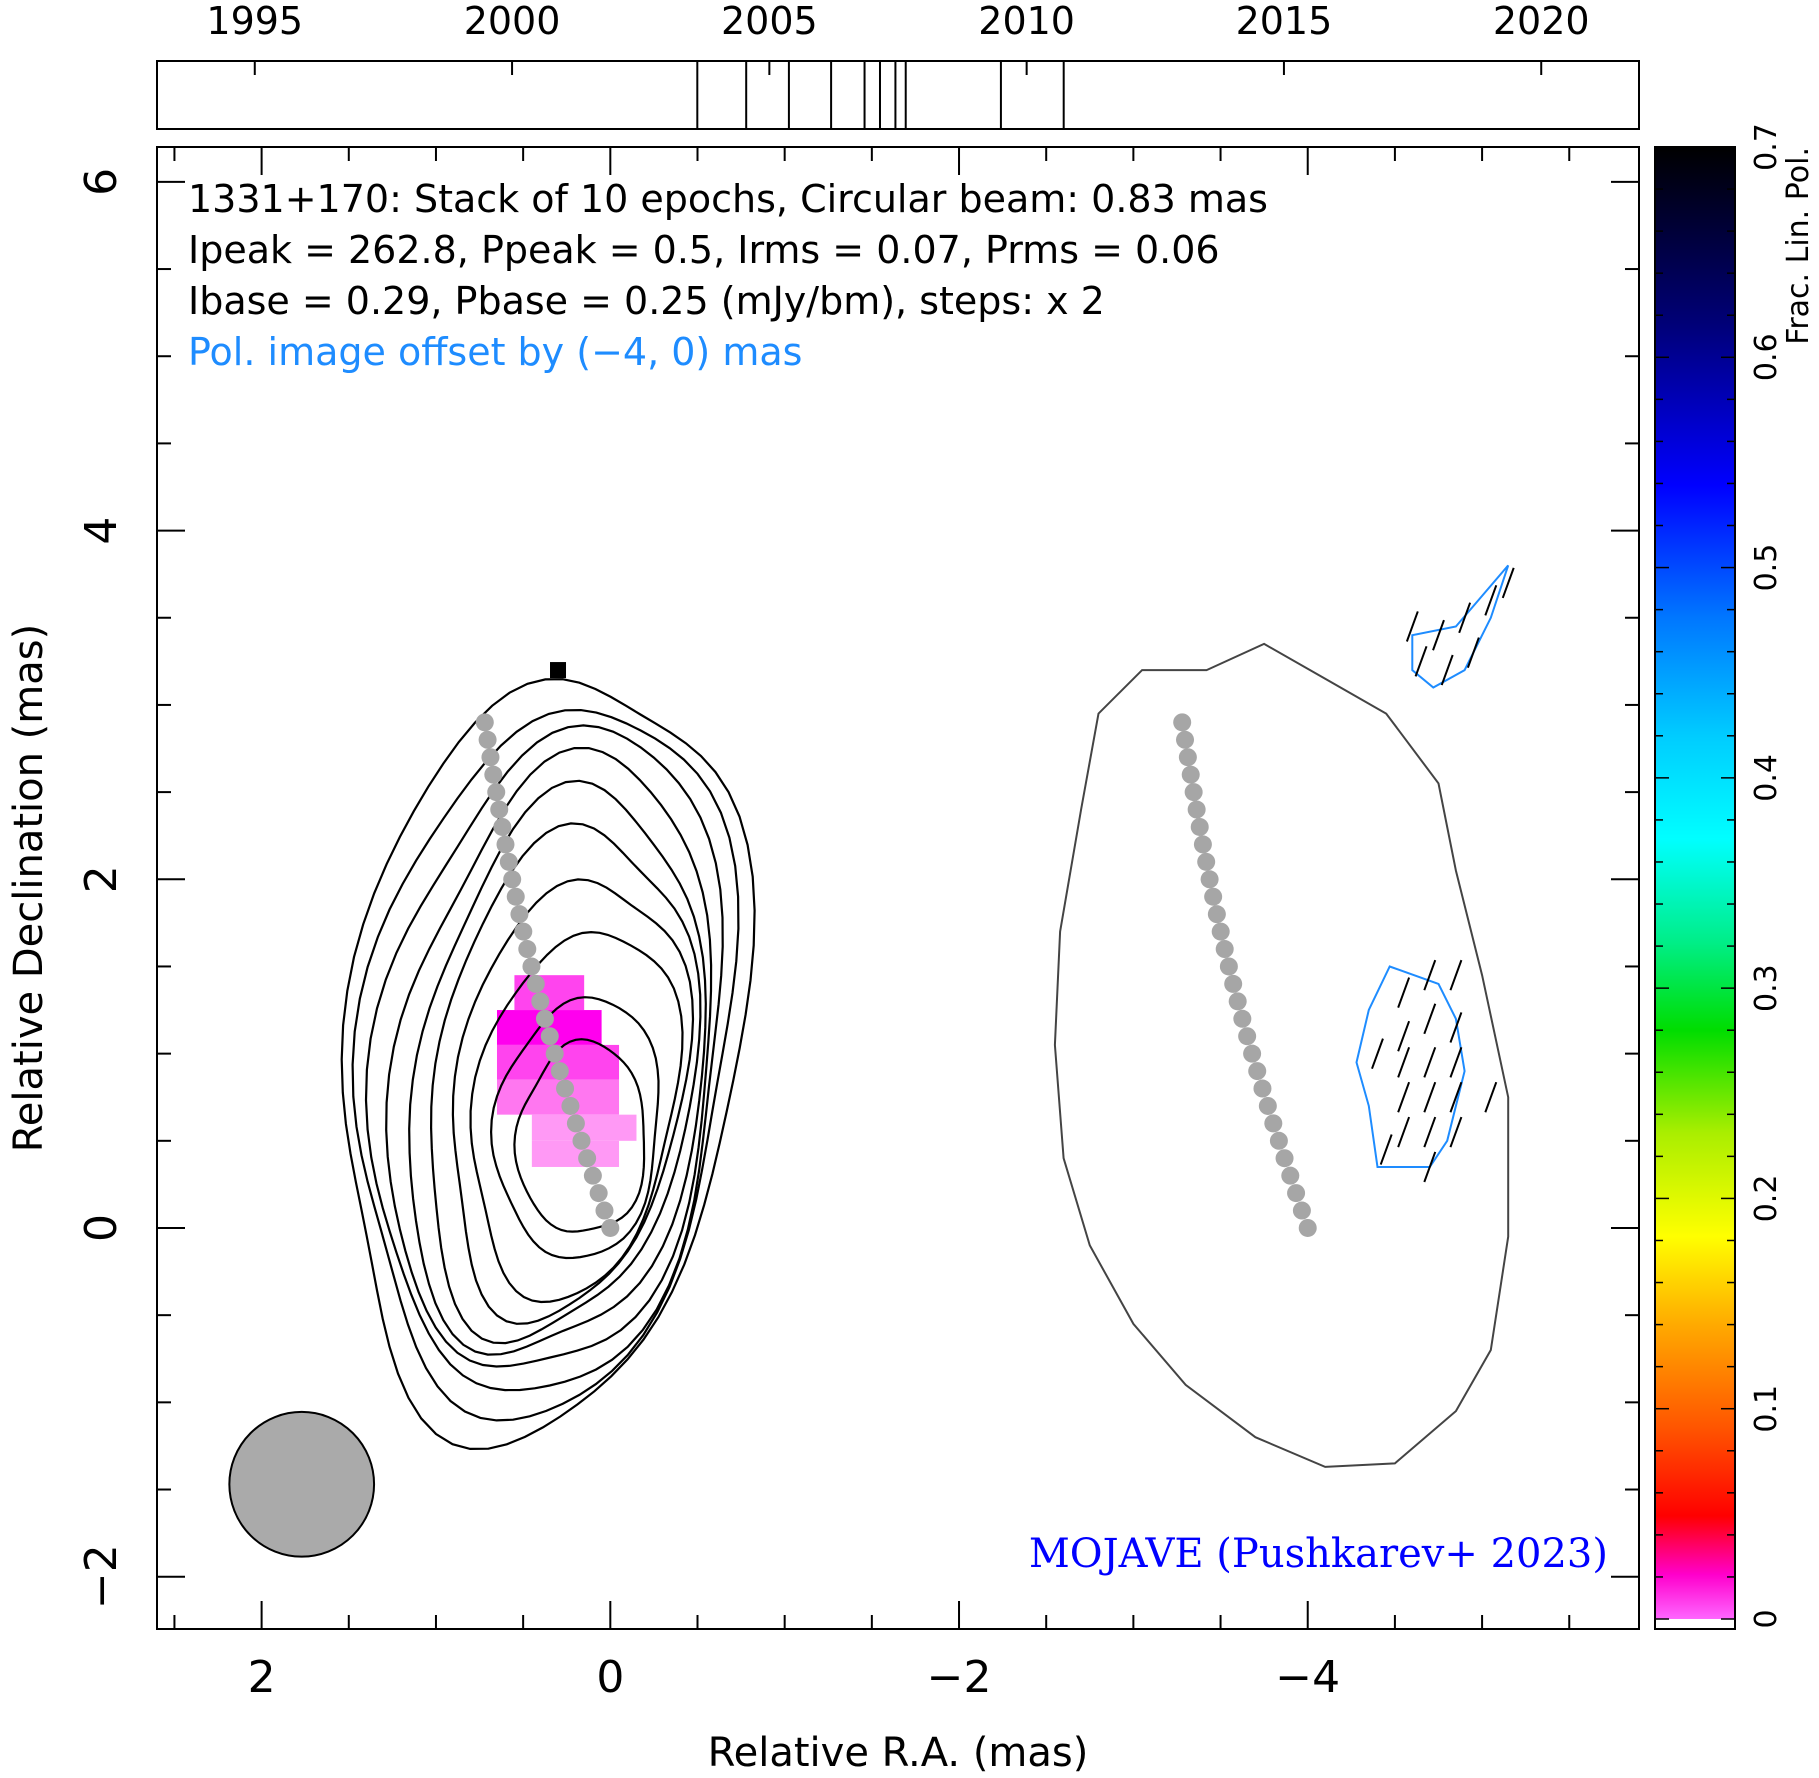 This screenshot has height=1778, width=1819. Describe the element at coordinates (558, 670) in the screenshot. I see `core-marker` at that location.